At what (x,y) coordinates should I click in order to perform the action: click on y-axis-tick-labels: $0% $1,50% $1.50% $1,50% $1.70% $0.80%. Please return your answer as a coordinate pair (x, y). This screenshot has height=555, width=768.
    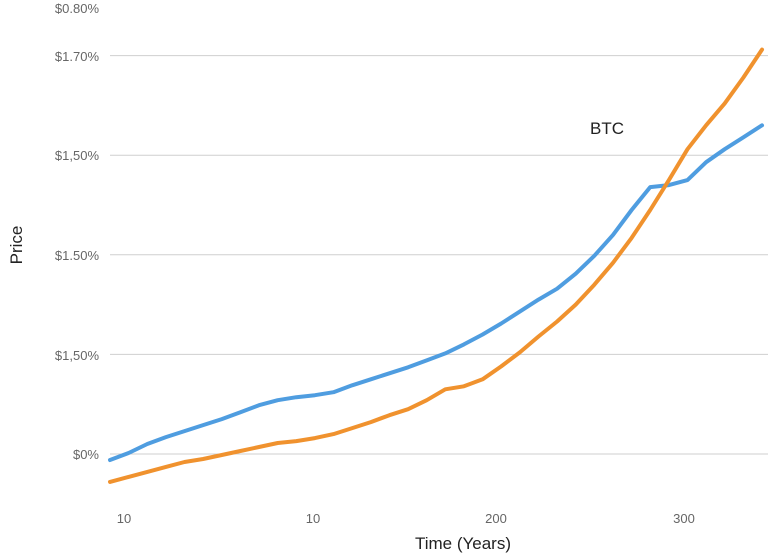
    Looking at the image, I should click on (77, 231).